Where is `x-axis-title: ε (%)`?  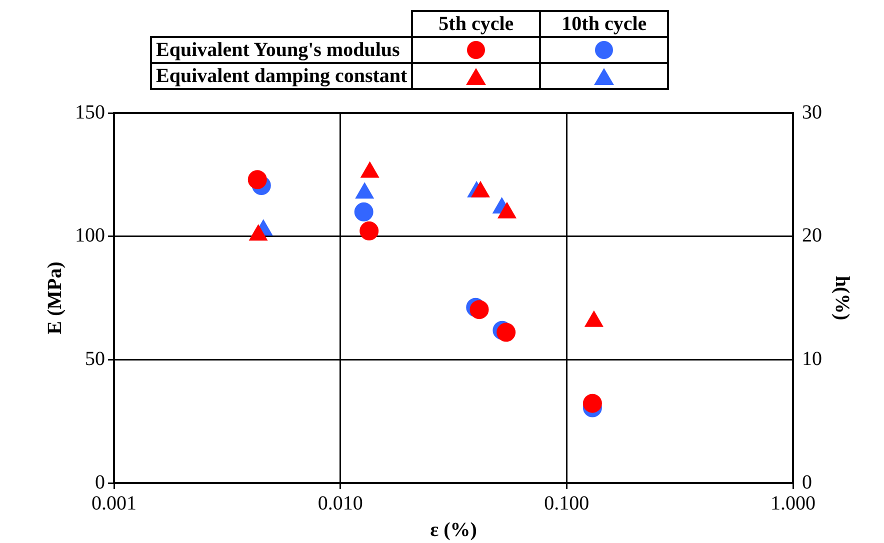 x-axis-title: ε (%) is located at coordinates (453, 530).